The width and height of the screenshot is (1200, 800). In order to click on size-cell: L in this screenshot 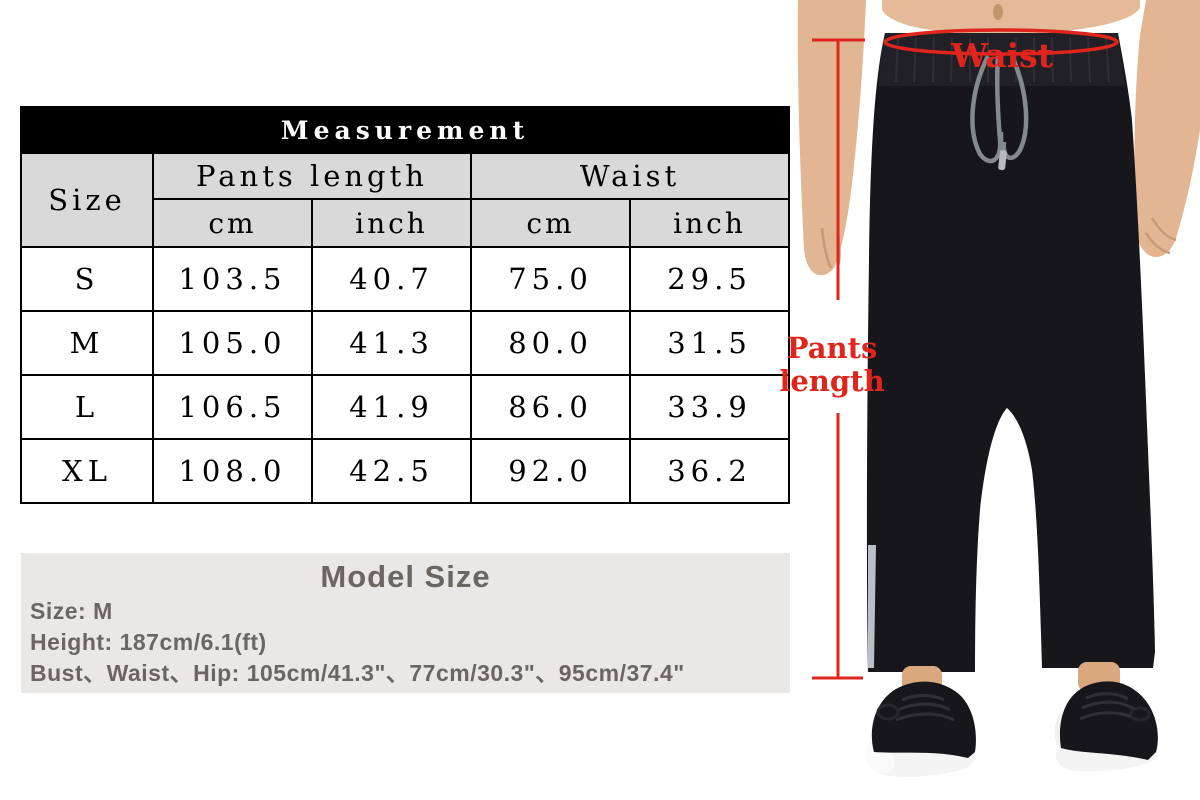, I will do `click(87, 407)`.